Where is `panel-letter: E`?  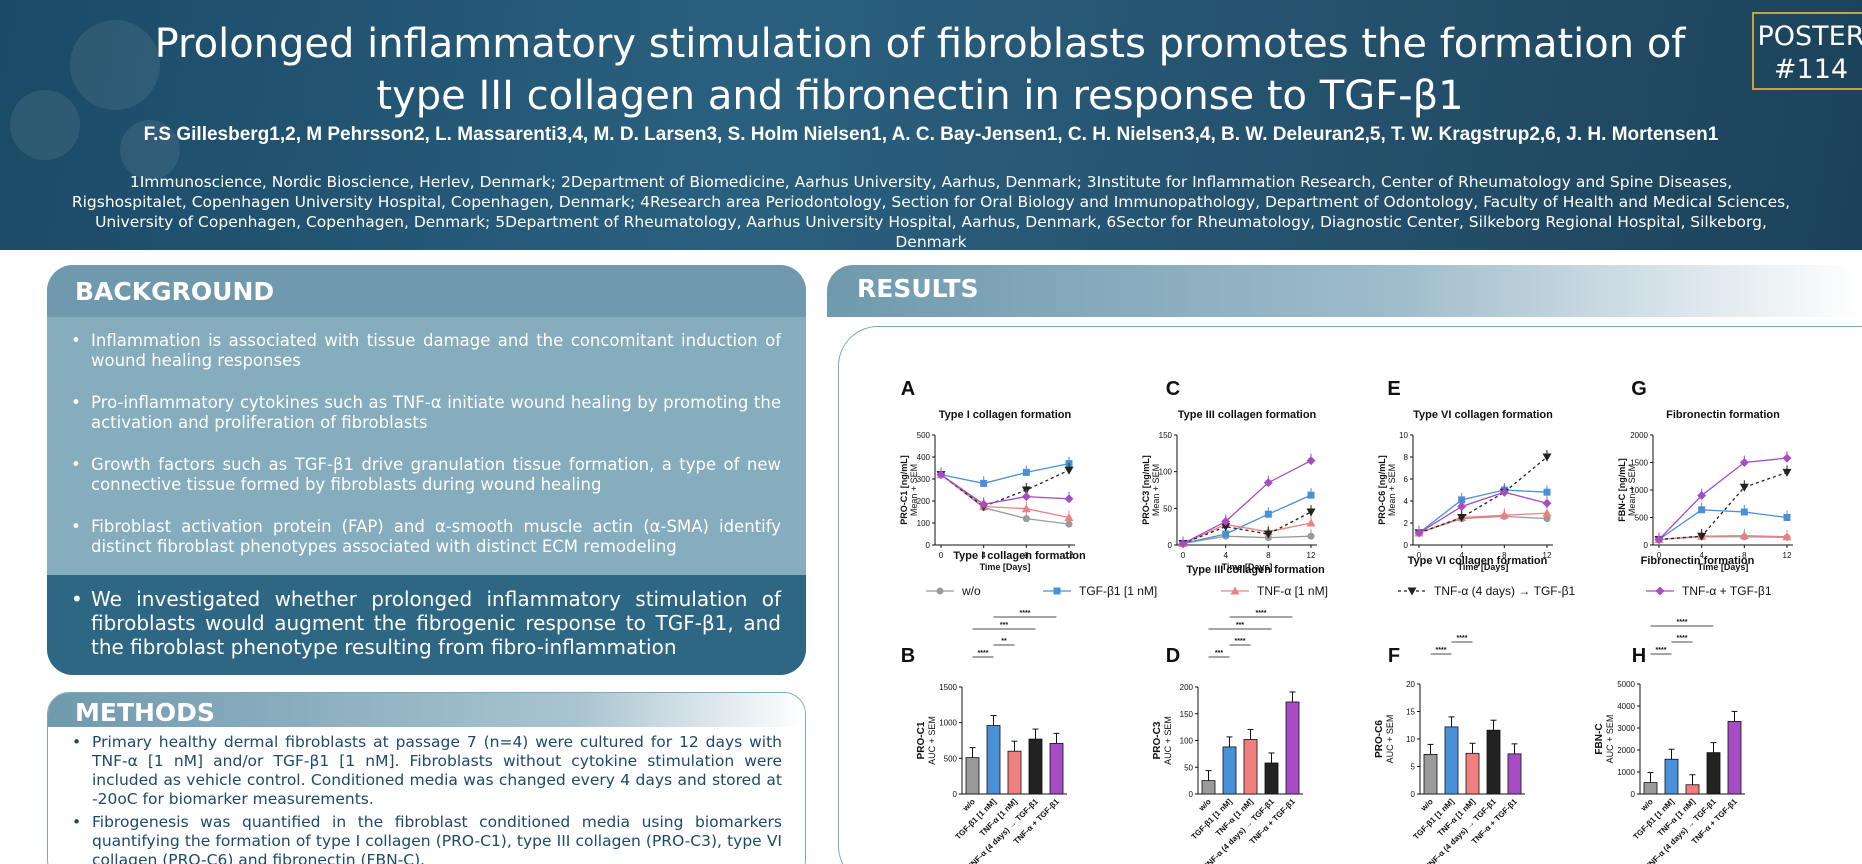
panel-letter: E is located at coordinates (1393, 389).